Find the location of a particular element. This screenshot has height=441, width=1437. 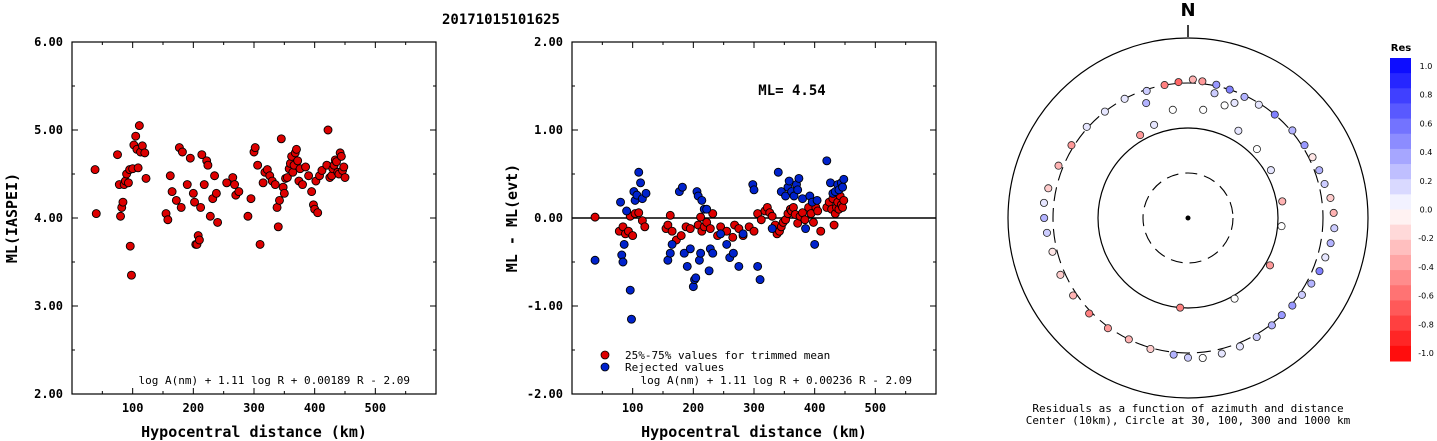

figure-title: 20171015101625 is located at coordinates (501, 20).